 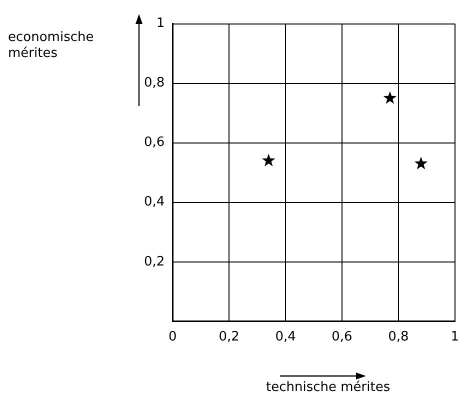 I want to click on x-tick-label: 0,8, so click(x=398, y=337).